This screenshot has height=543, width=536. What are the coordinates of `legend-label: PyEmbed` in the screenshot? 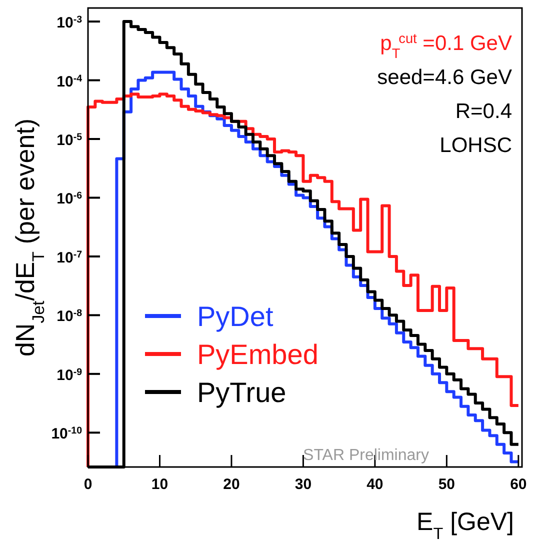 It's located at (257, 354).